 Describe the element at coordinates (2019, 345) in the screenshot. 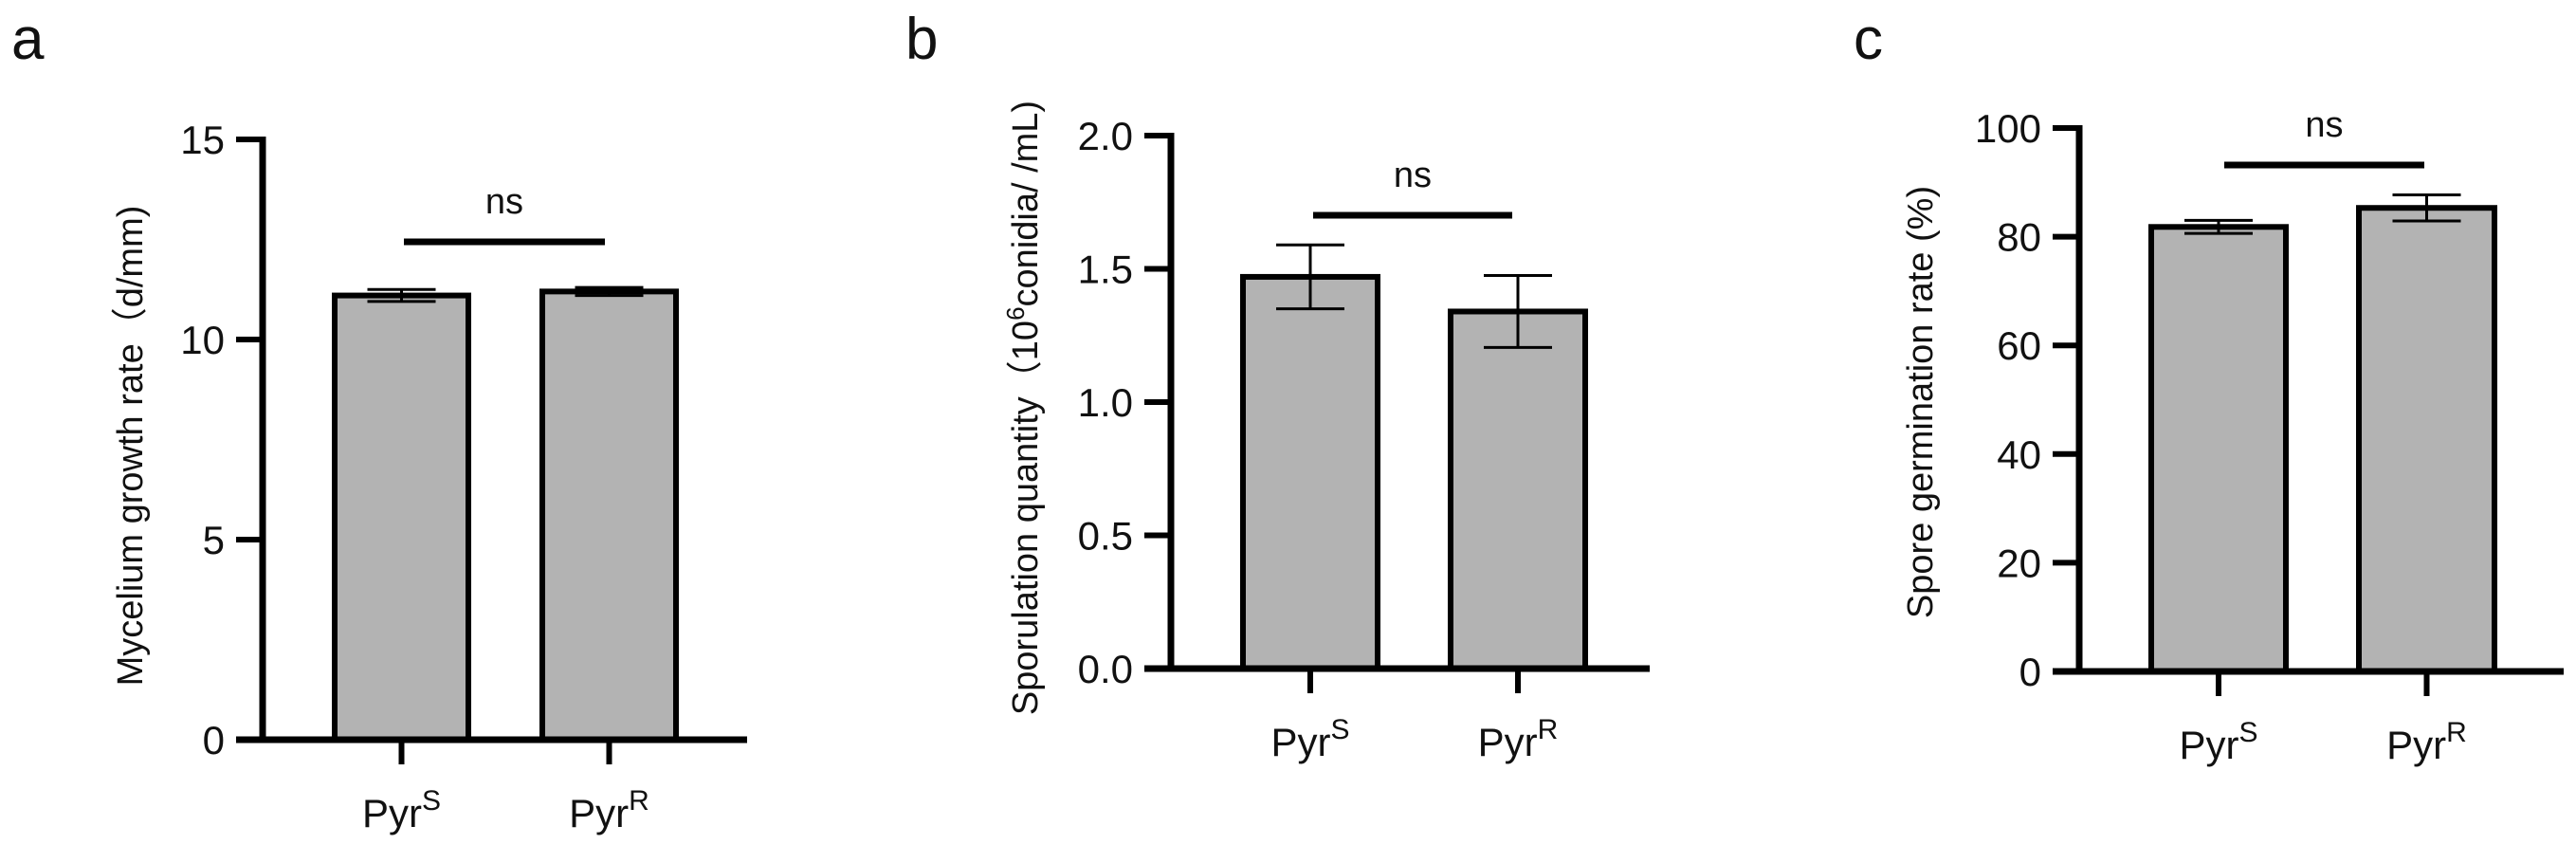

I see `y-tick-label: 60` at that location.